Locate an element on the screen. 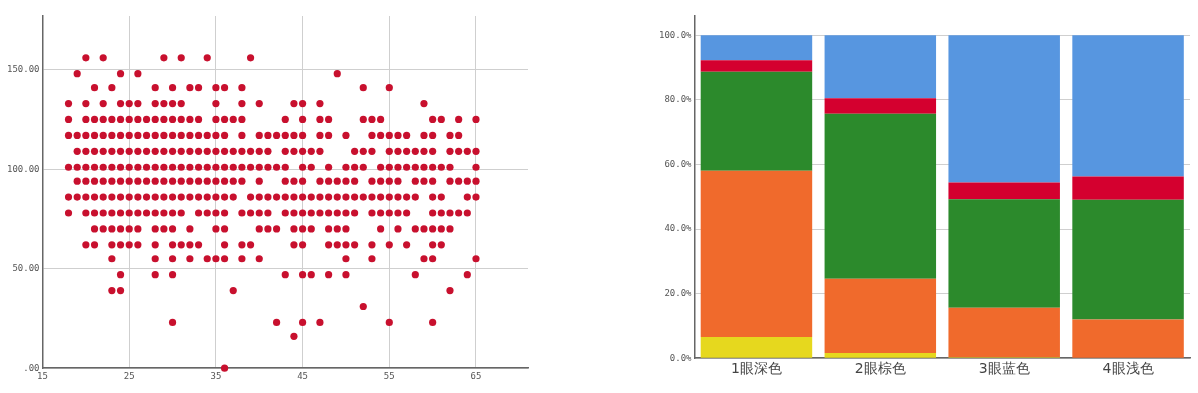 This screenshot has height=393, width=1198. x-tick-label: 35 is located at coordinates (216, 375).